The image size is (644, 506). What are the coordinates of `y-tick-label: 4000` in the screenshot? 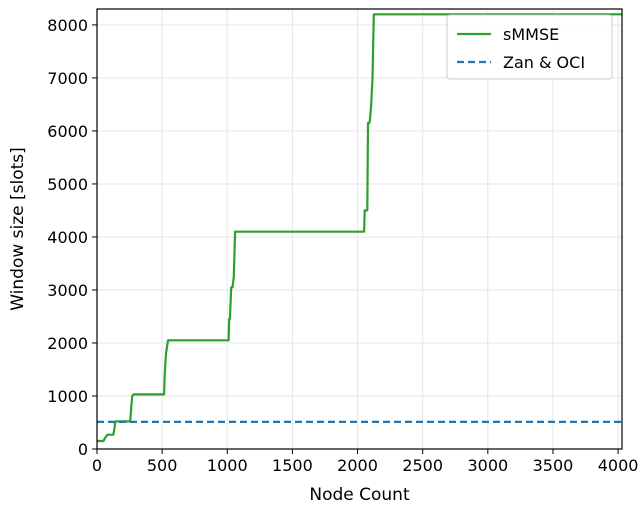 It's located at (67, 237).